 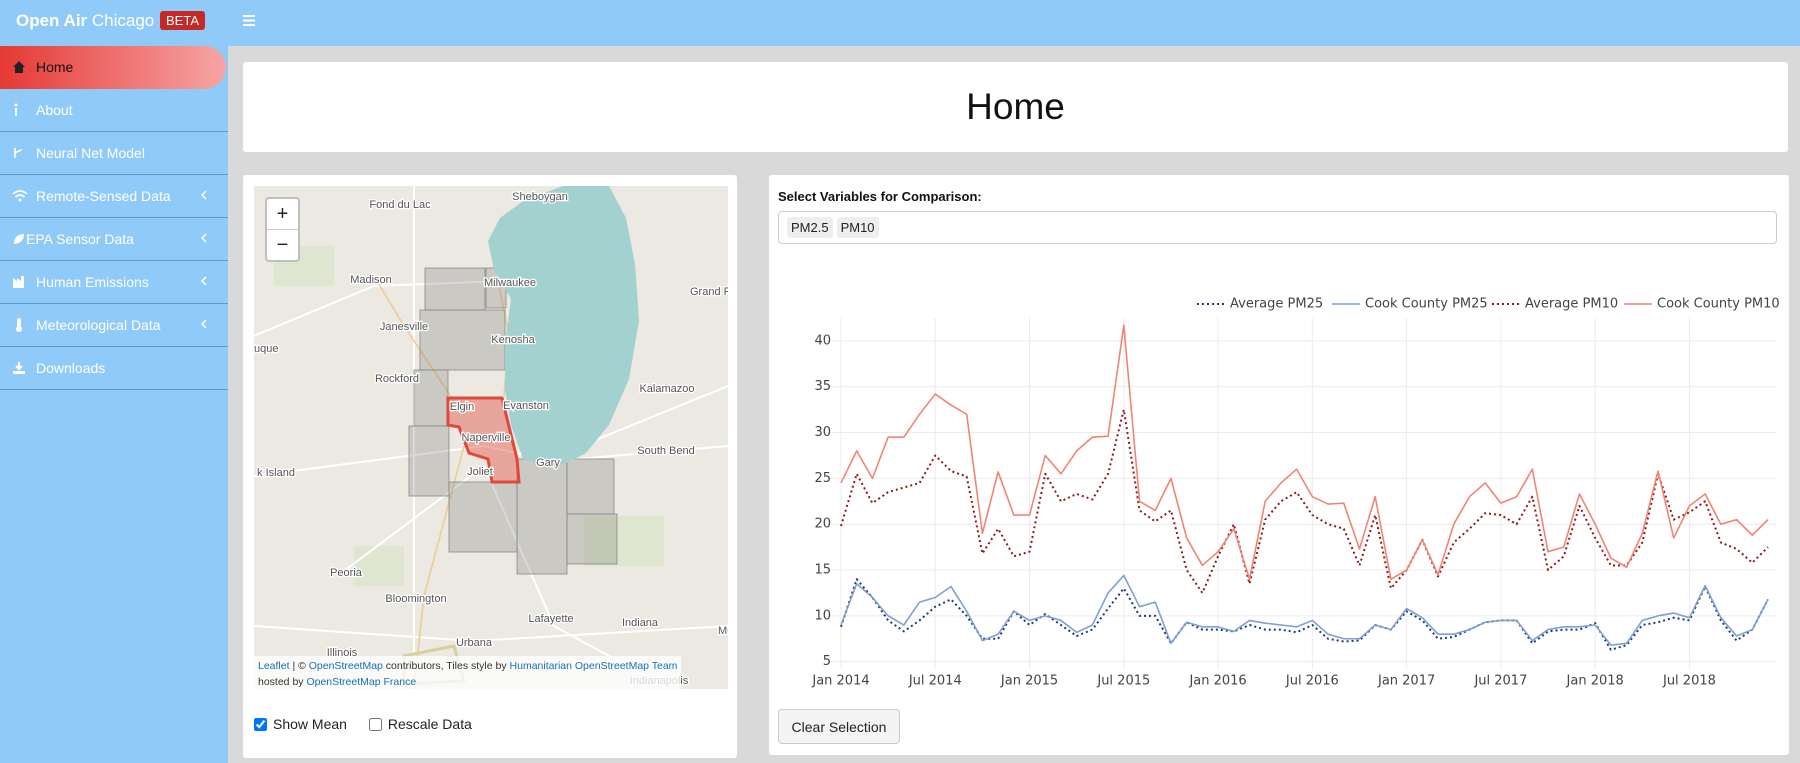 I want to click on page-title: Home, so click(x=1015, y=106).